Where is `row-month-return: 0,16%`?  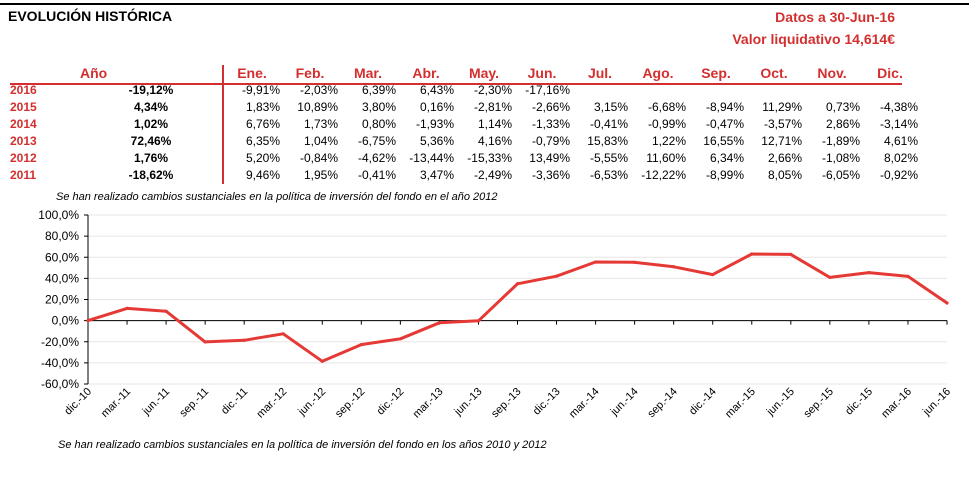
row-month-return: 0,16% is located at coordinates (436, 107).